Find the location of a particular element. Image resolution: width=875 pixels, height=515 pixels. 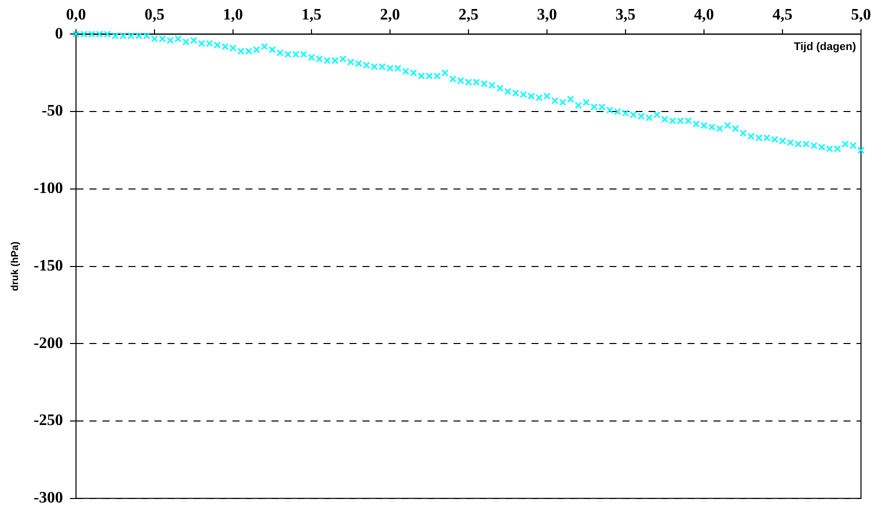

x-tick-label: 5,0 is located at coordinates (861, 15).